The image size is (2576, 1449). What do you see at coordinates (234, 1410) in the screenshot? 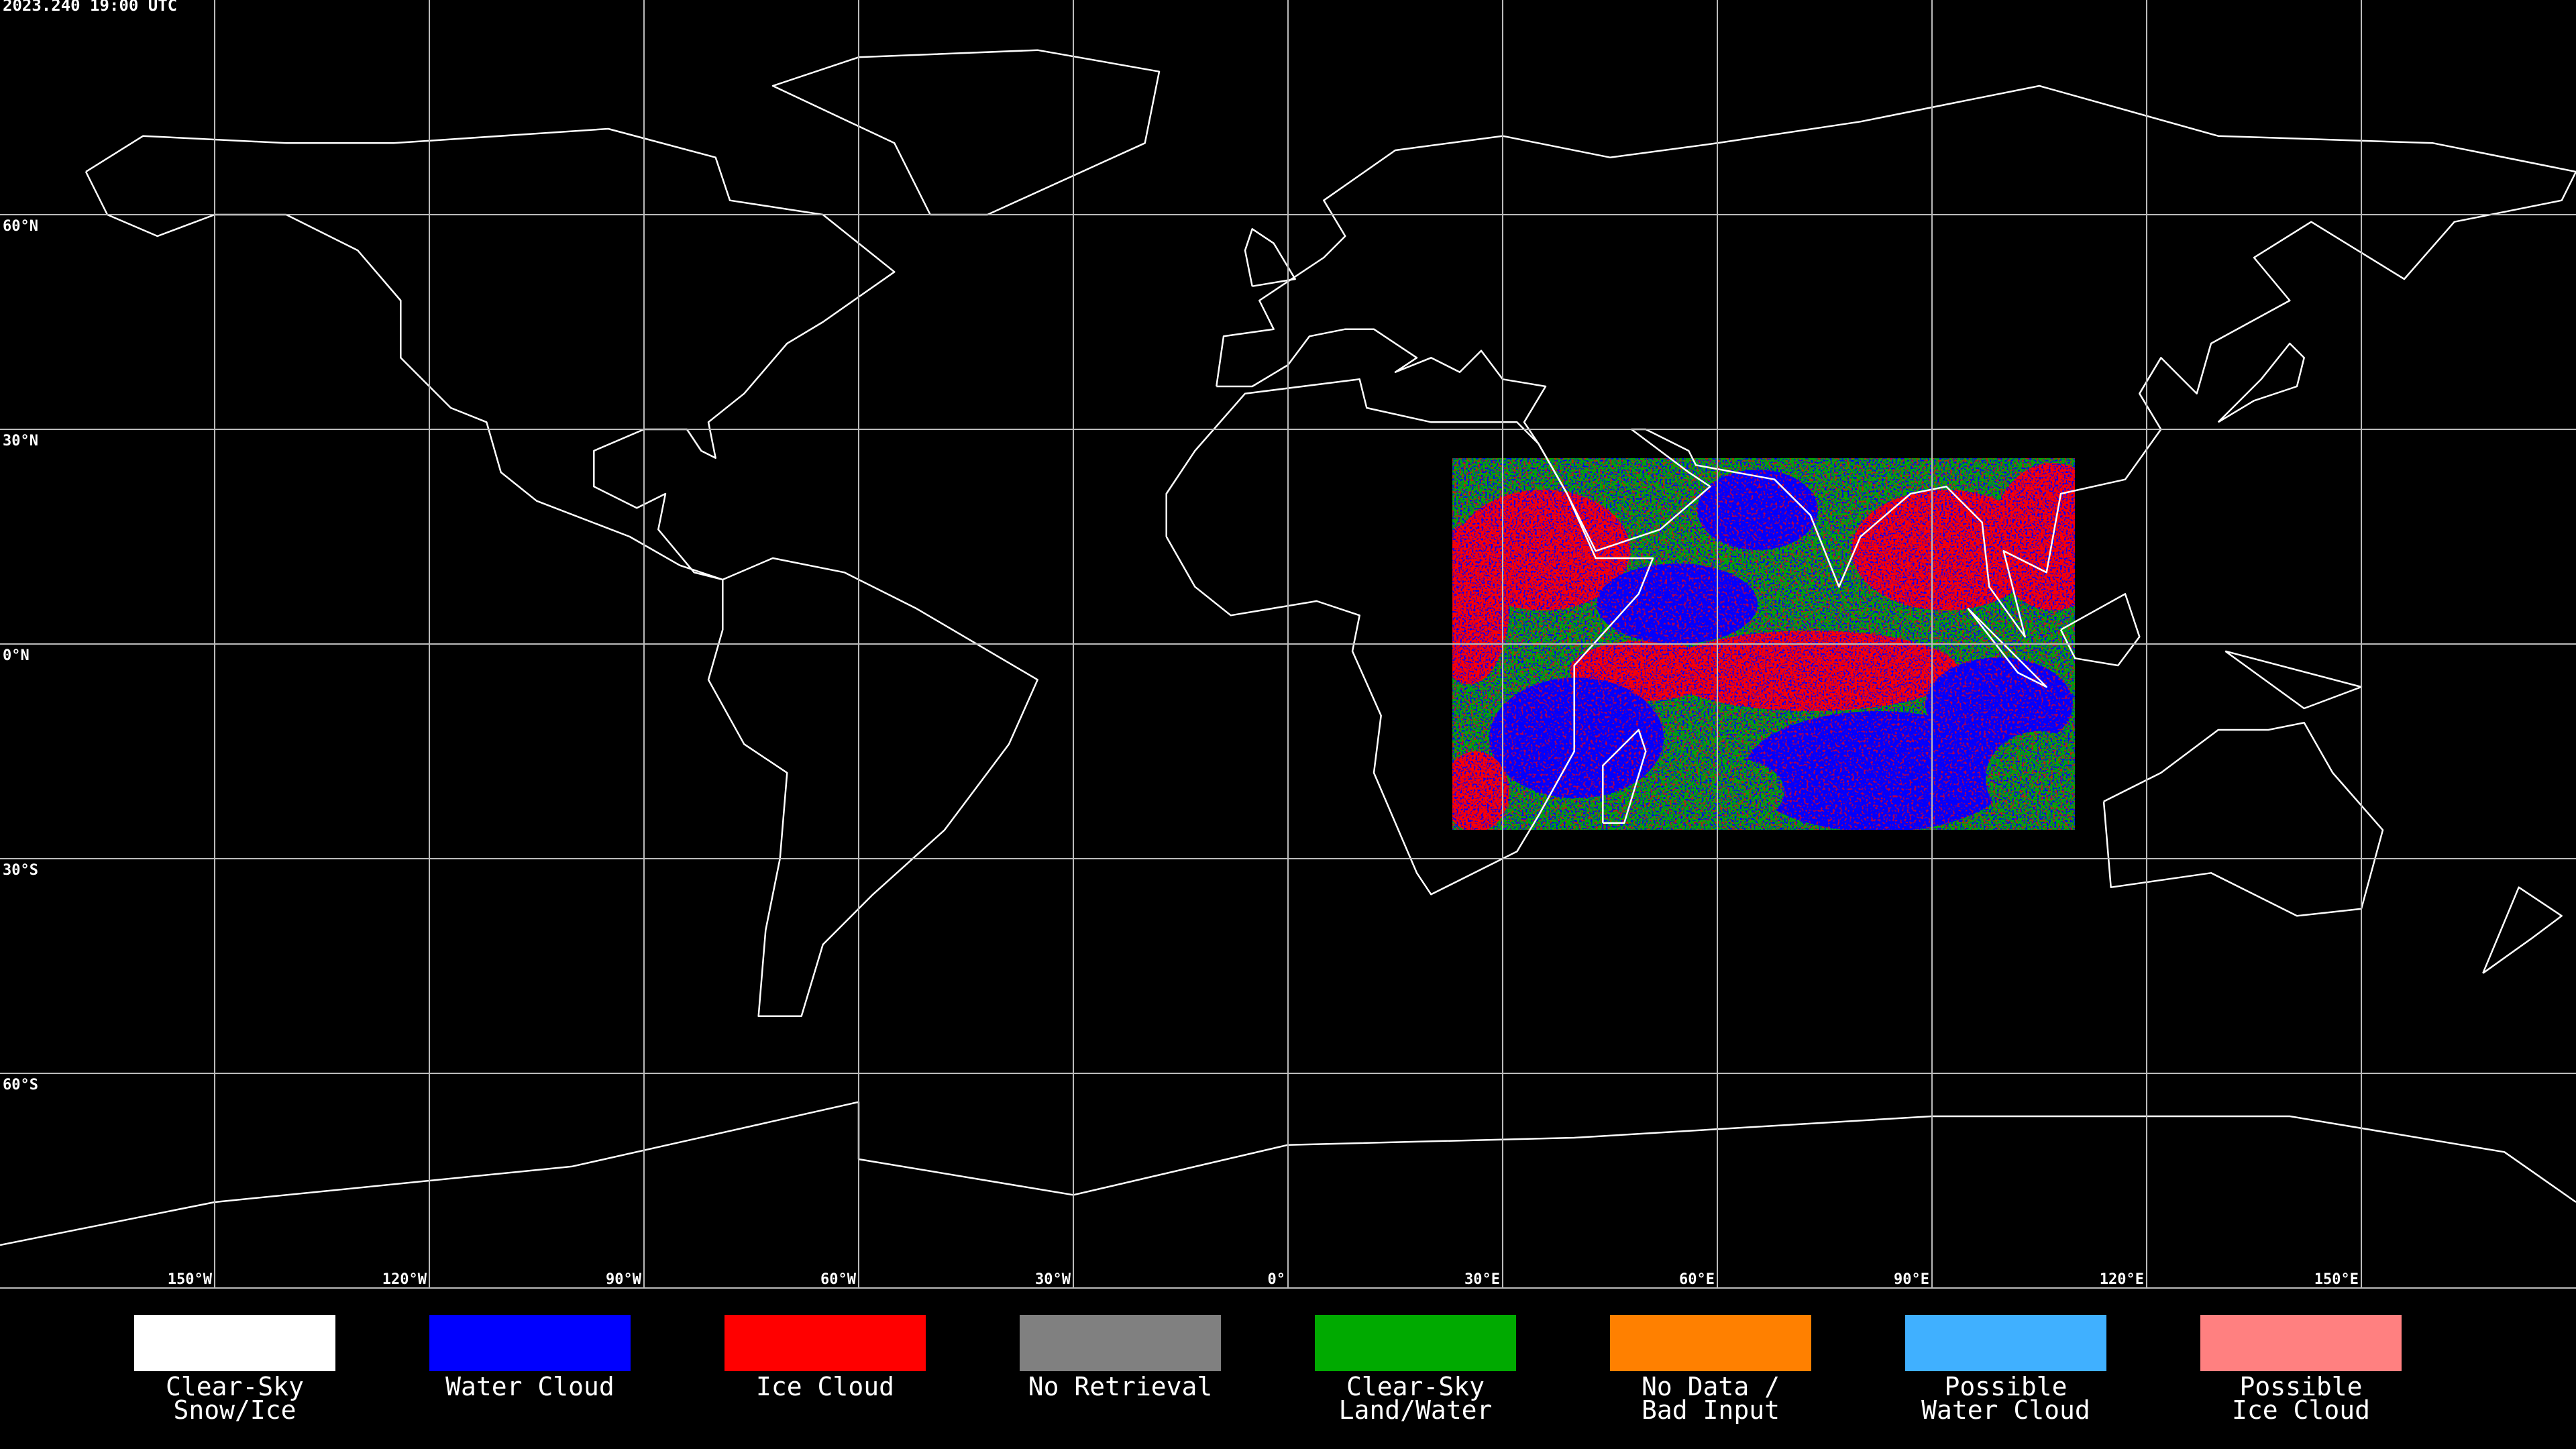
I see `legend-label: Snow/Ice` at bounding box center [234, 1410].